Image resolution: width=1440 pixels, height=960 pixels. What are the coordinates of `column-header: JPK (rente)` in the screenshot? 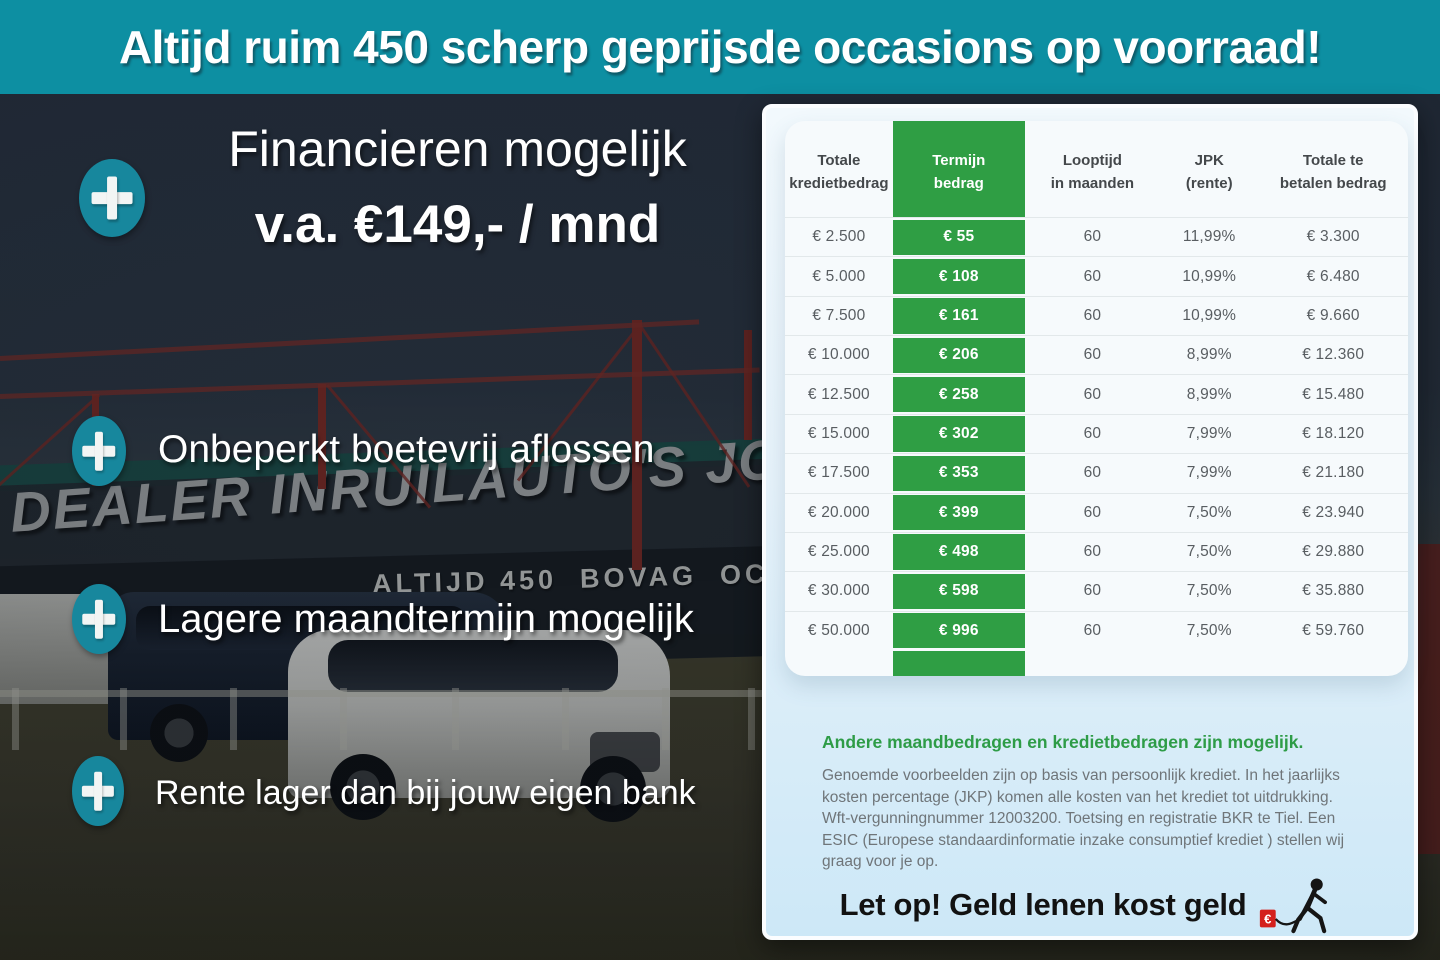 It's located at (1209, 171).